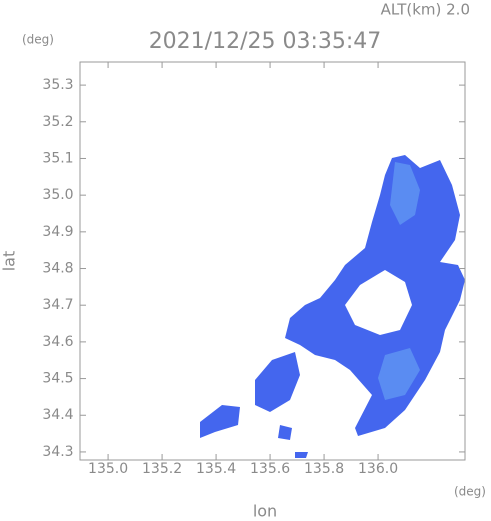  I want to click on x-axis-label: lon, so click(265, 511).